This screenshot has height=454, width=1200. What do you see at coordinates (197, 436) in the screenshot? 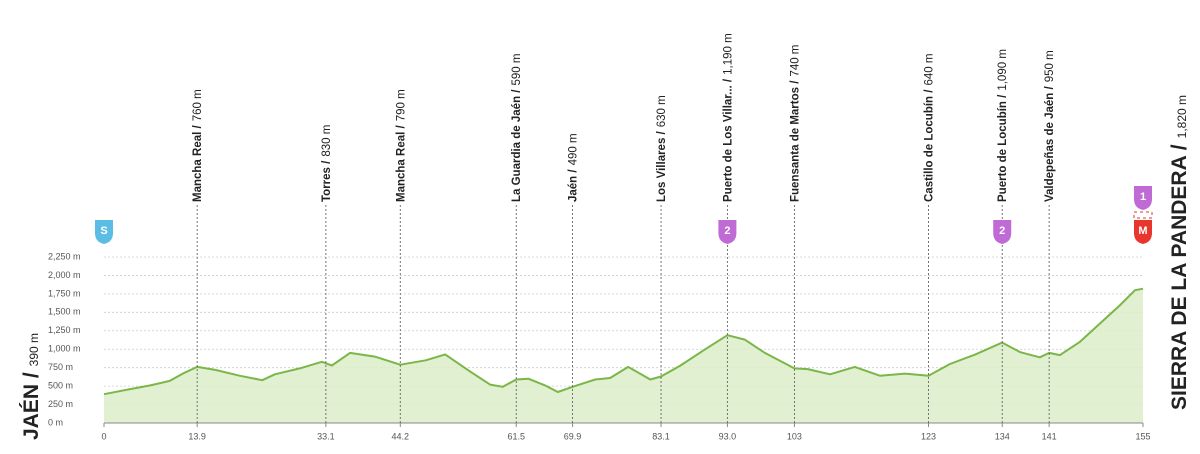
I see `x-tick-label: 13.9` at bounding box center [197, 436].